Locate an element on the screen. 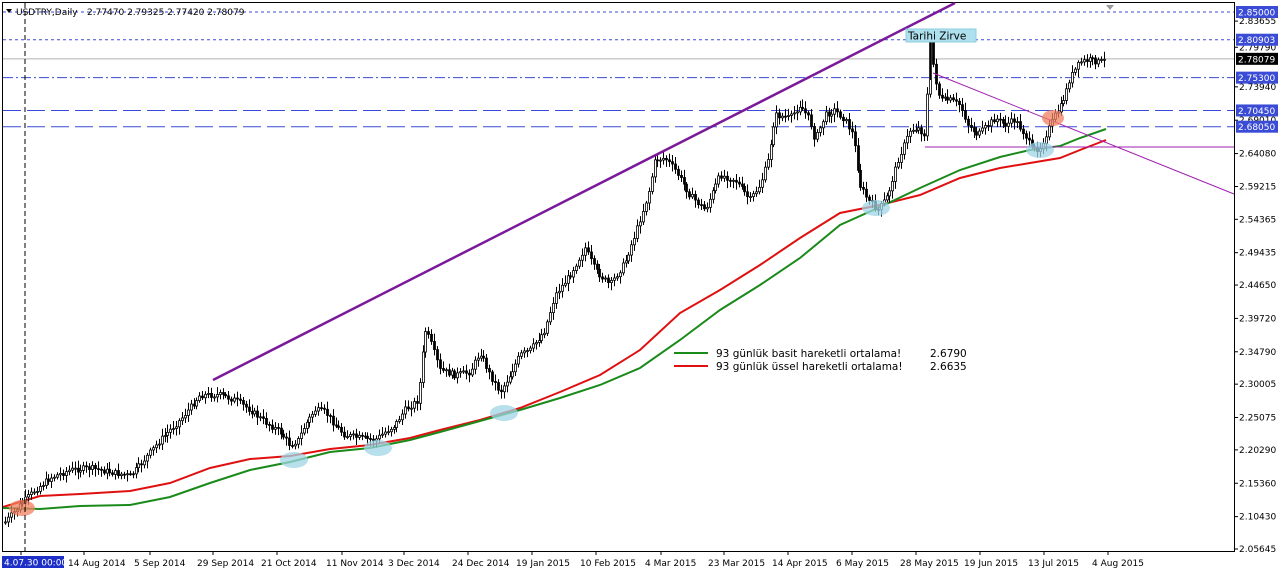 The image size is (1279, 577). falling-trendline is located at coordinates (1083, 133).